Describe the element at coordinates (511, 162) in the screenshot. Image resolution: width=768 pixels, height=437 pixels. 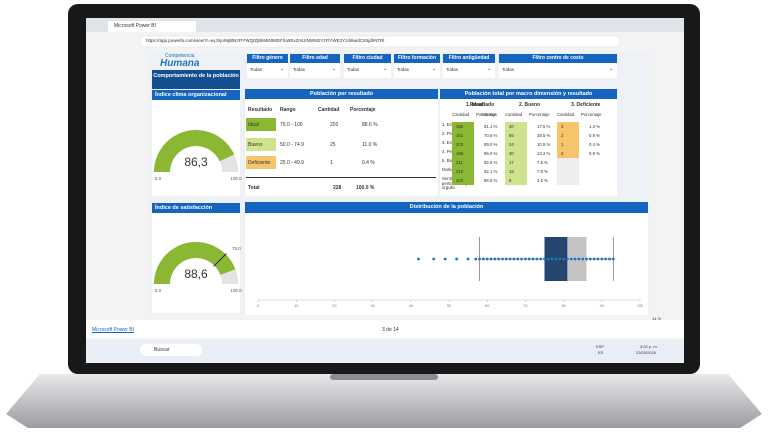
I see `matrix-cell: 17` at that location.